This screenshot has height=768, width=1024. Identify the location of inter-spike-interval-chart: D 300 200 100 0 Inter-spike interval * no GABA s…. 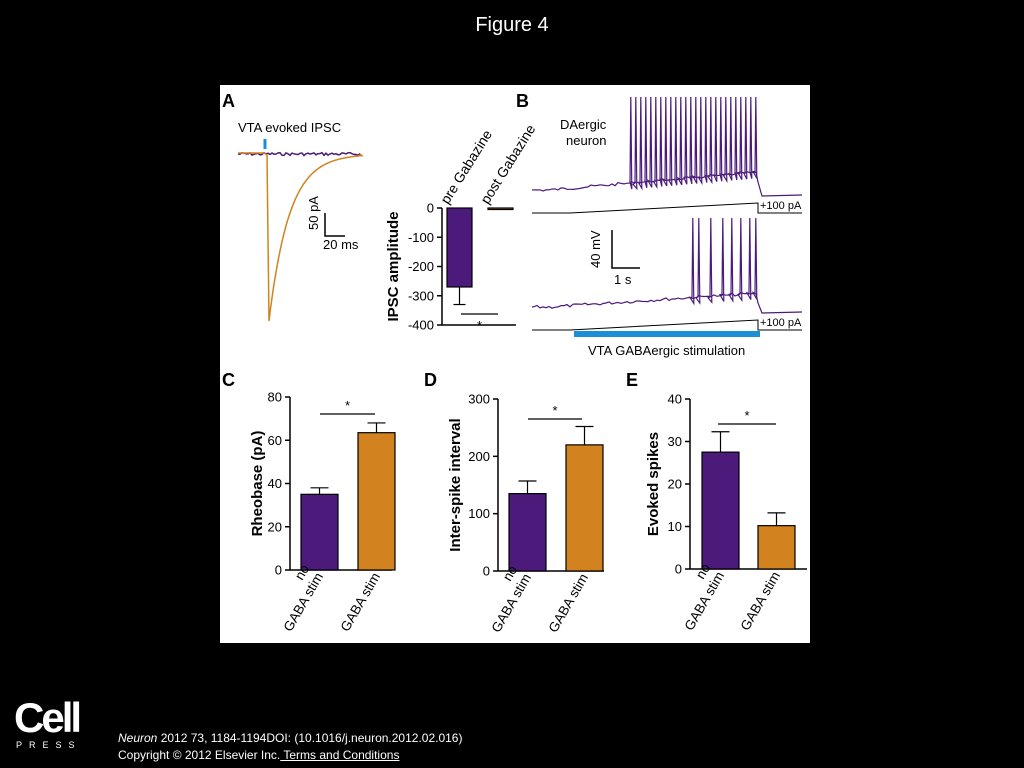
(514, 502).